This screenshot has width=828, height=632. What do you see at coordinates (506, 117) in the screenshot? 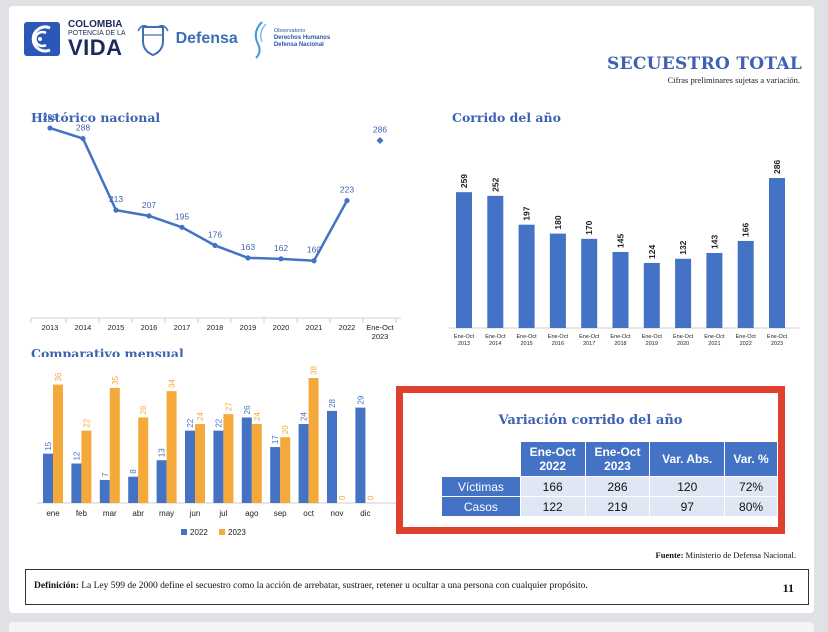
I see `corrido-title: Corrido del año` at bounding box center [506, 117].